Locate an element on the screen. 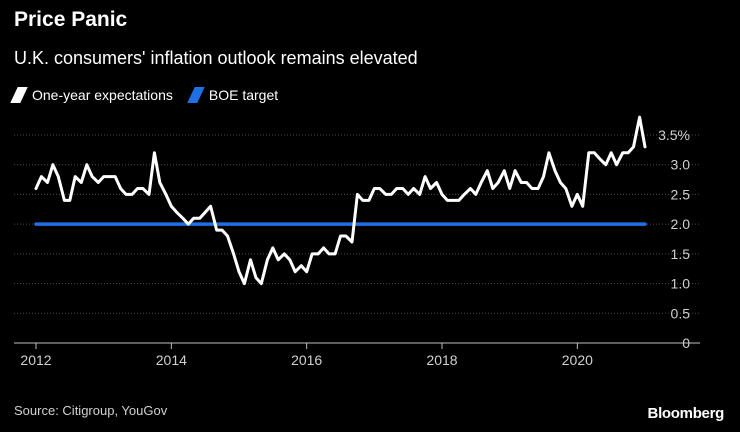  y-tick-label-4: 2.0 is located at coordinates (681, 224).